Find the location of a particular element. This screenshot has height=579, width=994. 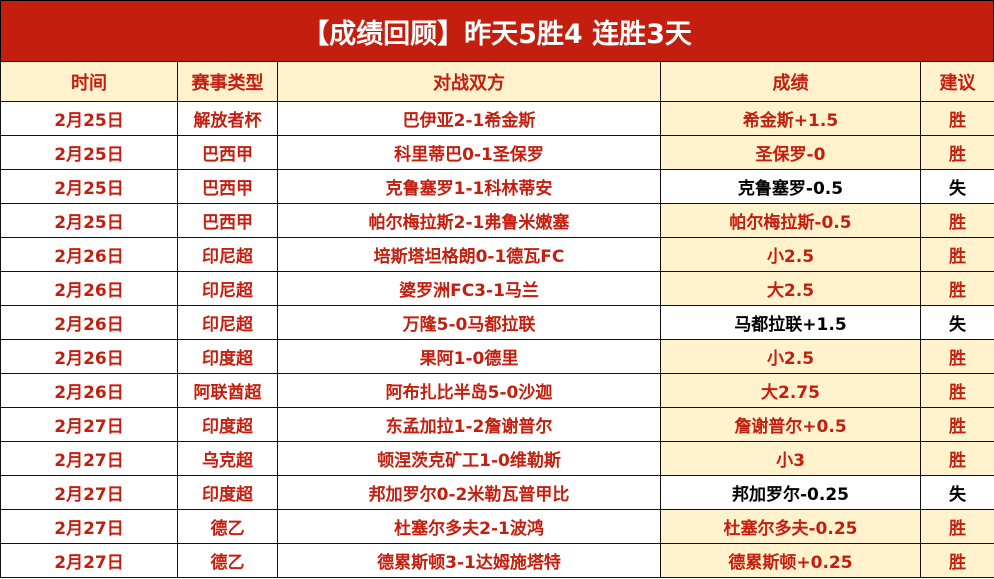

table-row: 2月25日 巴西甲 科里蒂巴0-1圣保罗 圣保罗-0 胜 is located at coordinates (497, 152).